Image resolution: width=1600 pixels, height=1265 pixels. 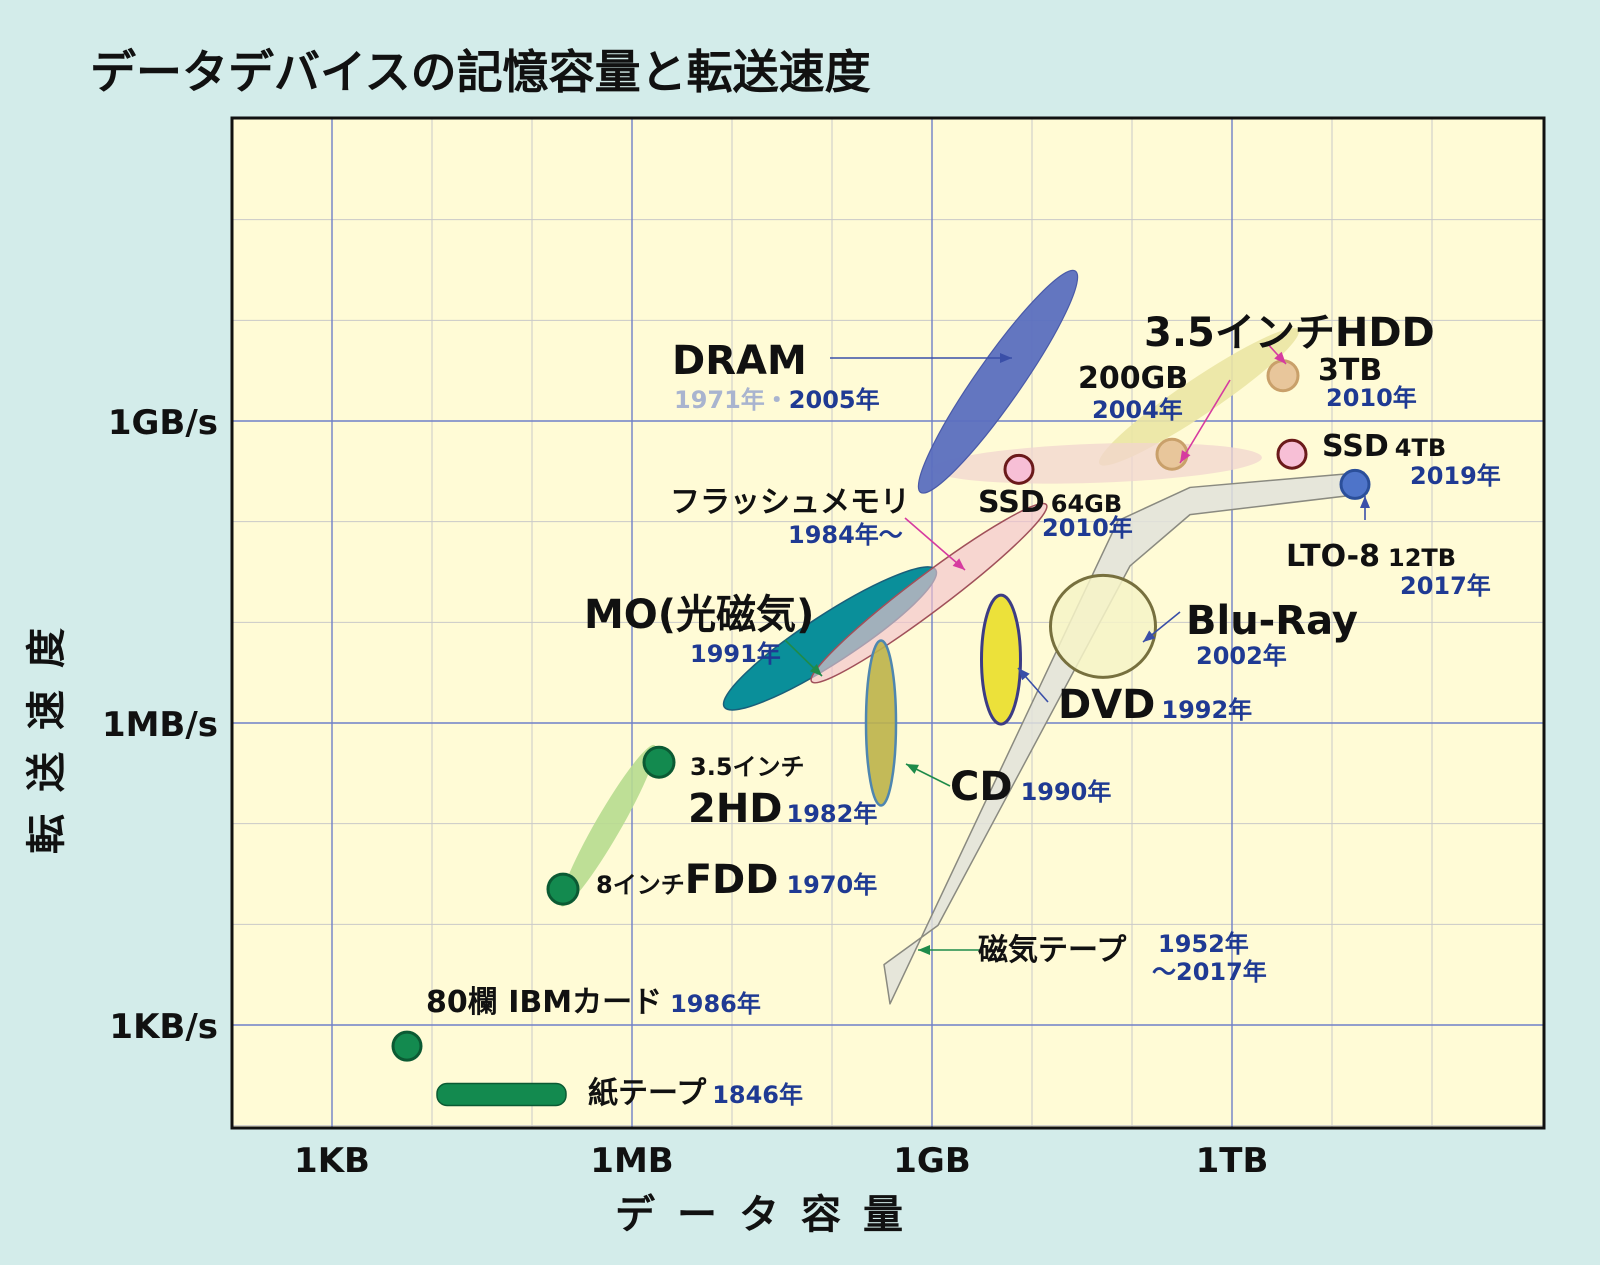 I want to click on dvd-arrow-head, so click(x=1024, y=674).